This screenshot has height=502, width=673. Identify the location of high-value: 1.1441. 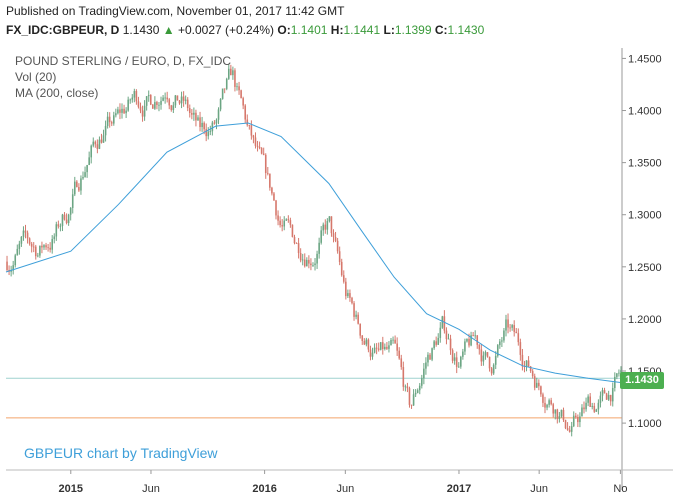
(362, 30).